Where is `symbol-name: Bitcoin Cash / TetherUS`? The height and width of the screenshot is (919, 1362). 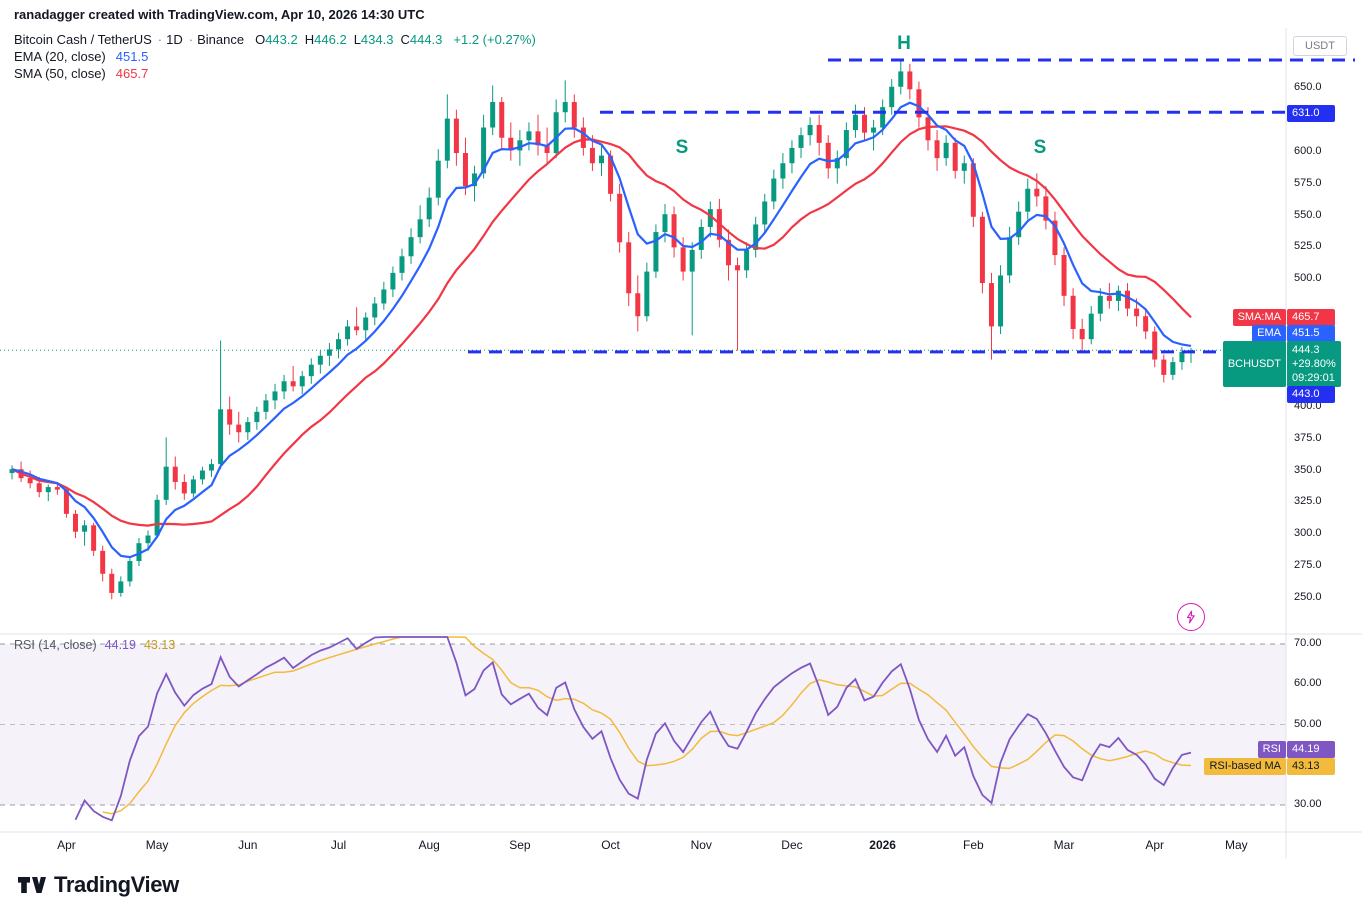 symbol-name: Bitcoin Cash / TetherUS is located at coordinates (83, 39).